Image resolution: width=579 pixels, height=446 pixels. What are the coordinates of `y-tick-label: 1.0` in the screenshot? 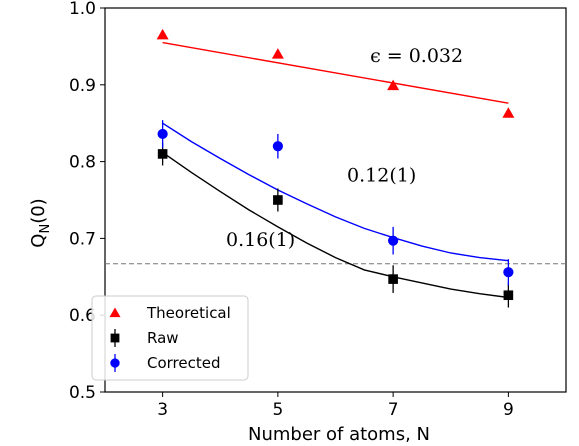 It's located at (82, 9).